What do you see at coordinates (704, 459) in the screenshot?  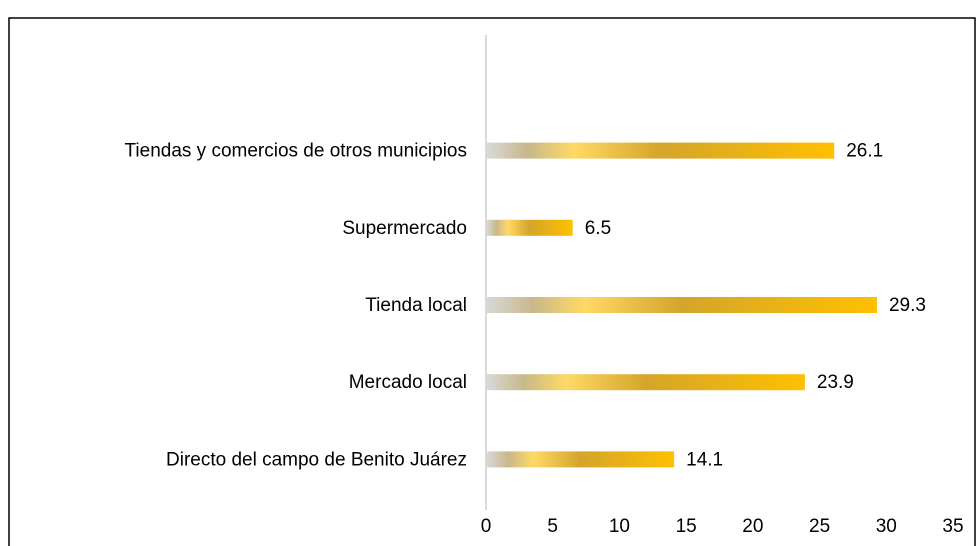 I see `value-label: 14.1` at bounding box center [704, 459].